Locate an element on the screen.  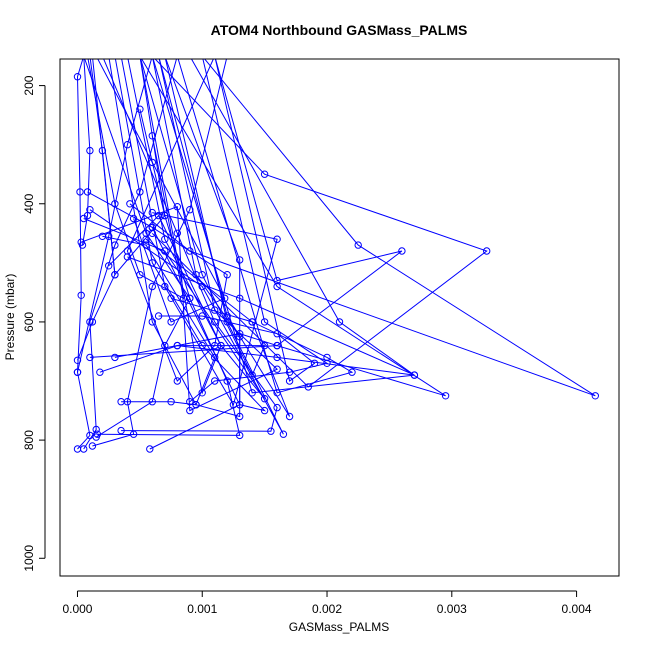
y-tick-label: 200 is located at coordinates (29, 85).